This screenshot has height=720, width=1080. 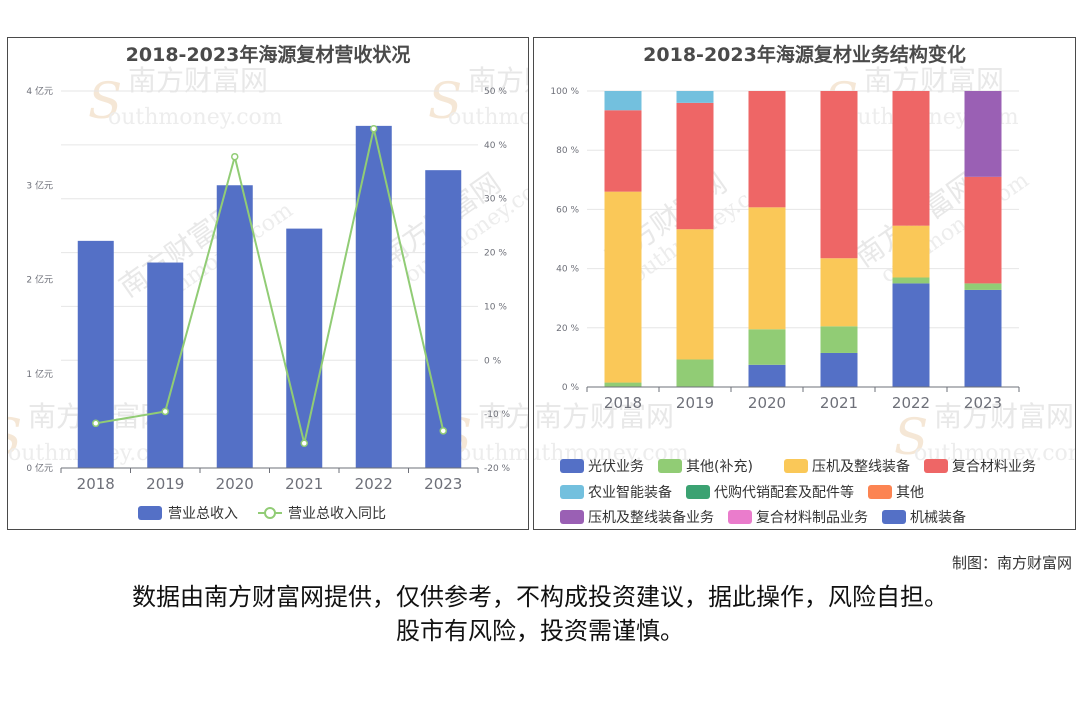 What do you see at coordinates (540, 597) in the screenshot?
I see `disclaimer-line-1: 数据由南方财富网提供，仅供参考，不构成投资建议，据此操作，风险自担。` at bounding box center [540, 597].